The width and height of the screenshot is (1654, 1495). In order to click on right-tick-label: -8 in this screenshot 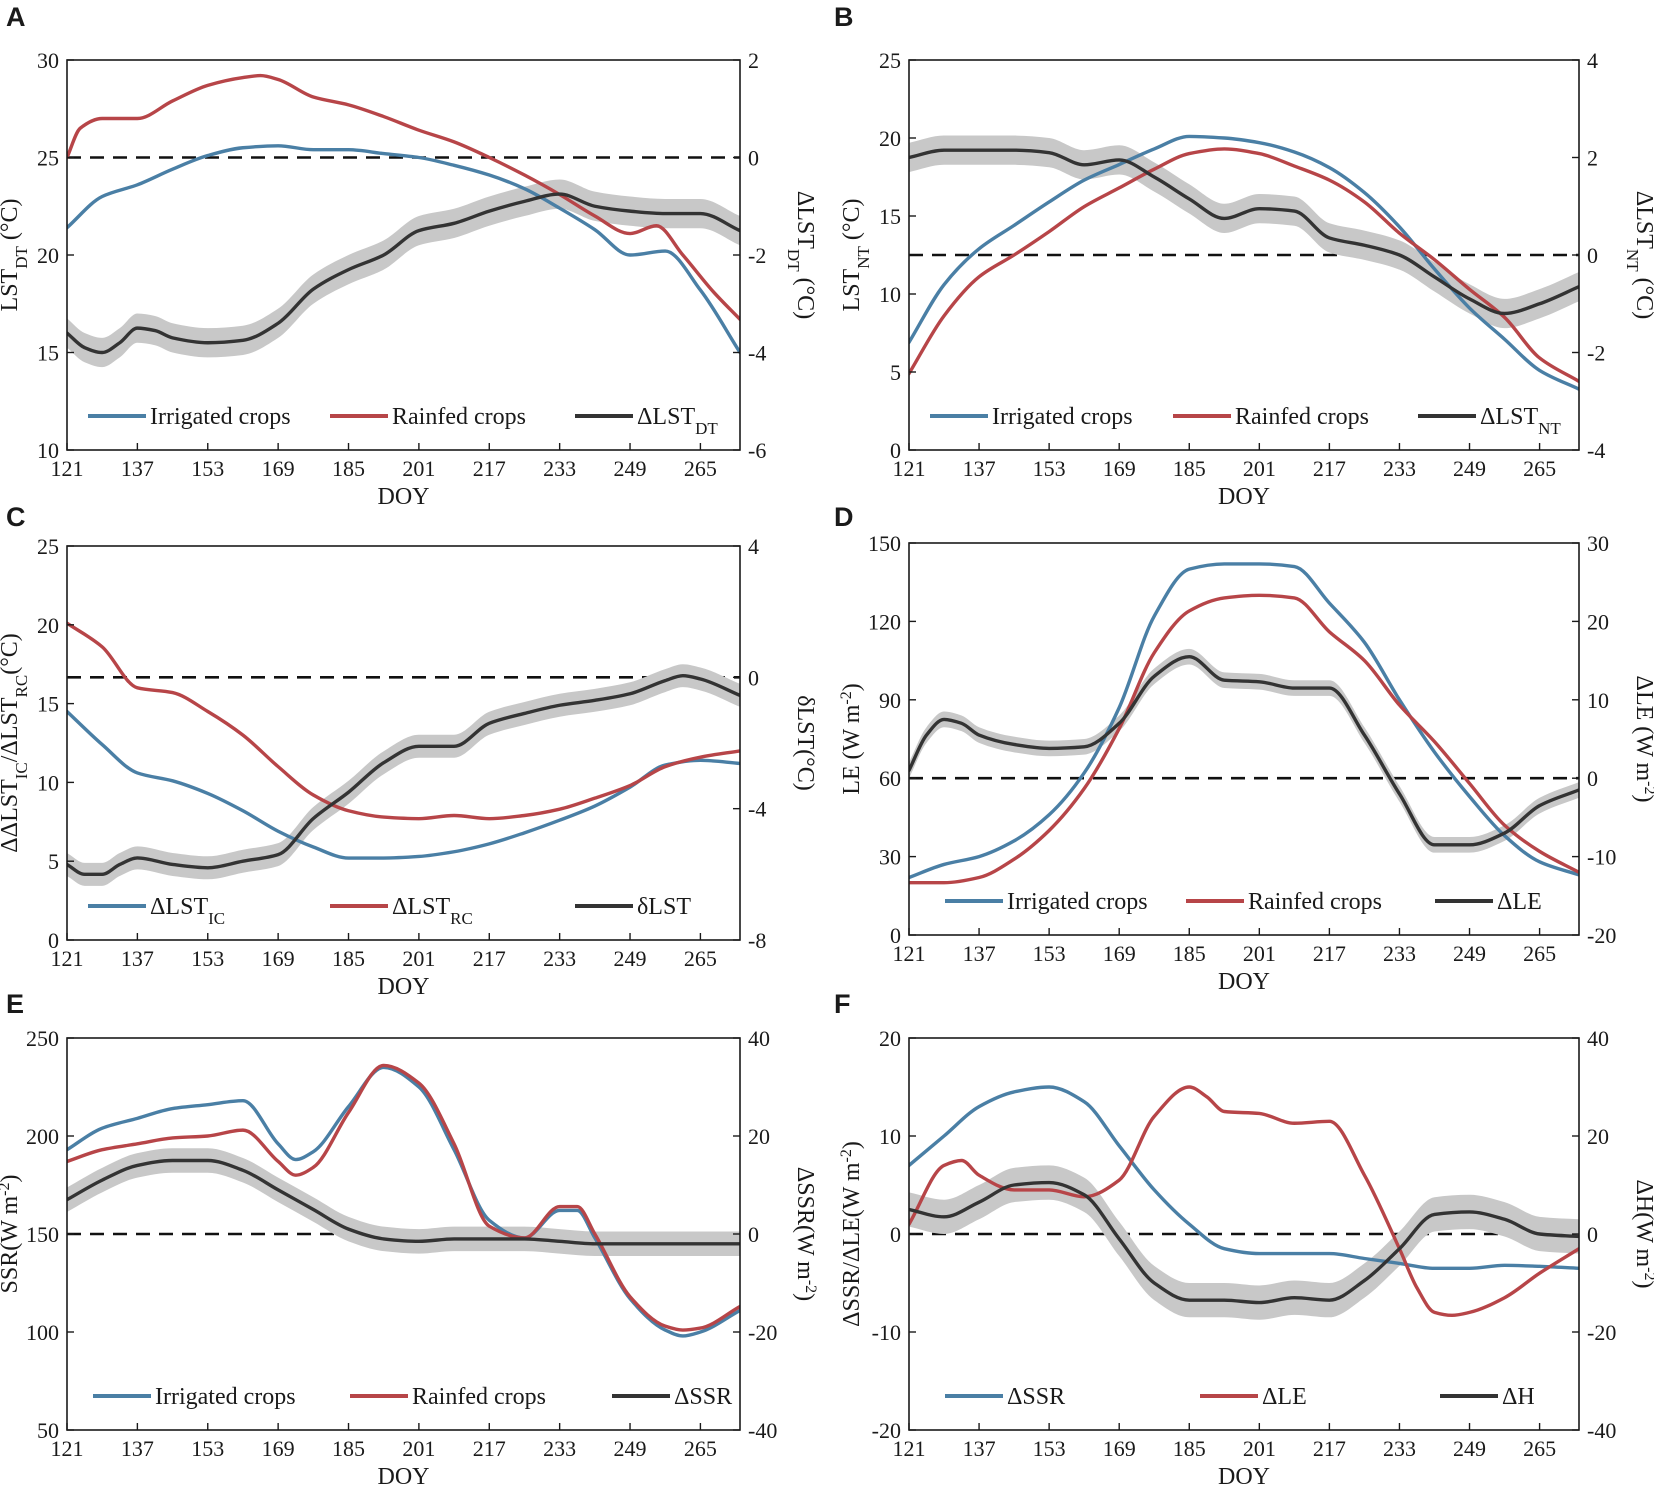, I will do `click(757, 940)`.